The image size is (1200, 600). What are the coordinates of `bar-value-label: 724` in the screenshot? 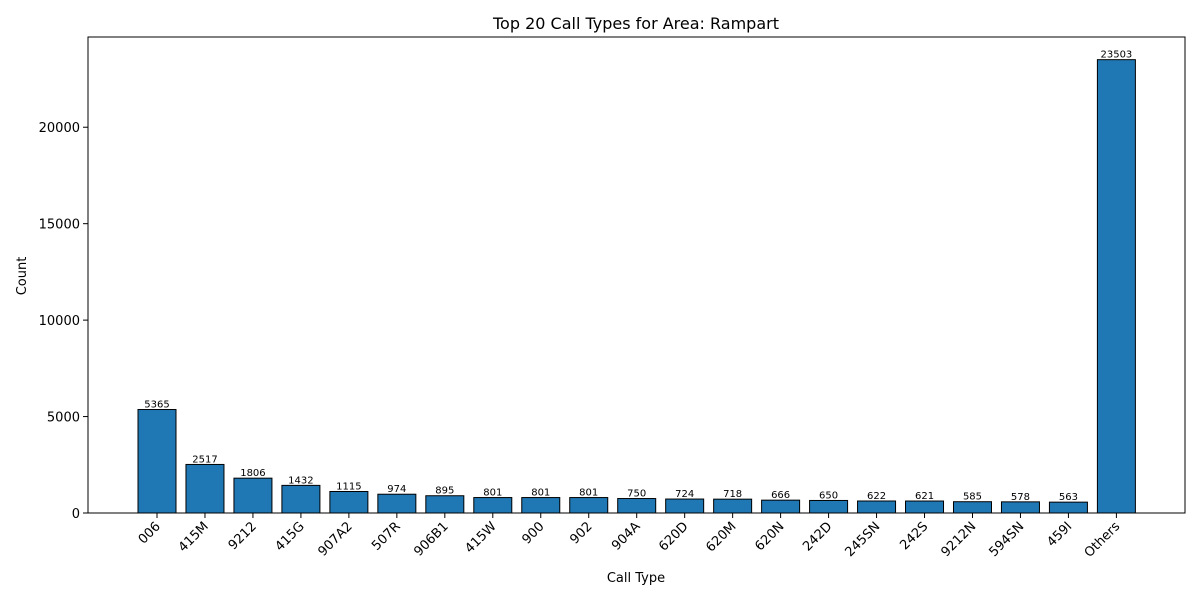 It's located at (684, 494).